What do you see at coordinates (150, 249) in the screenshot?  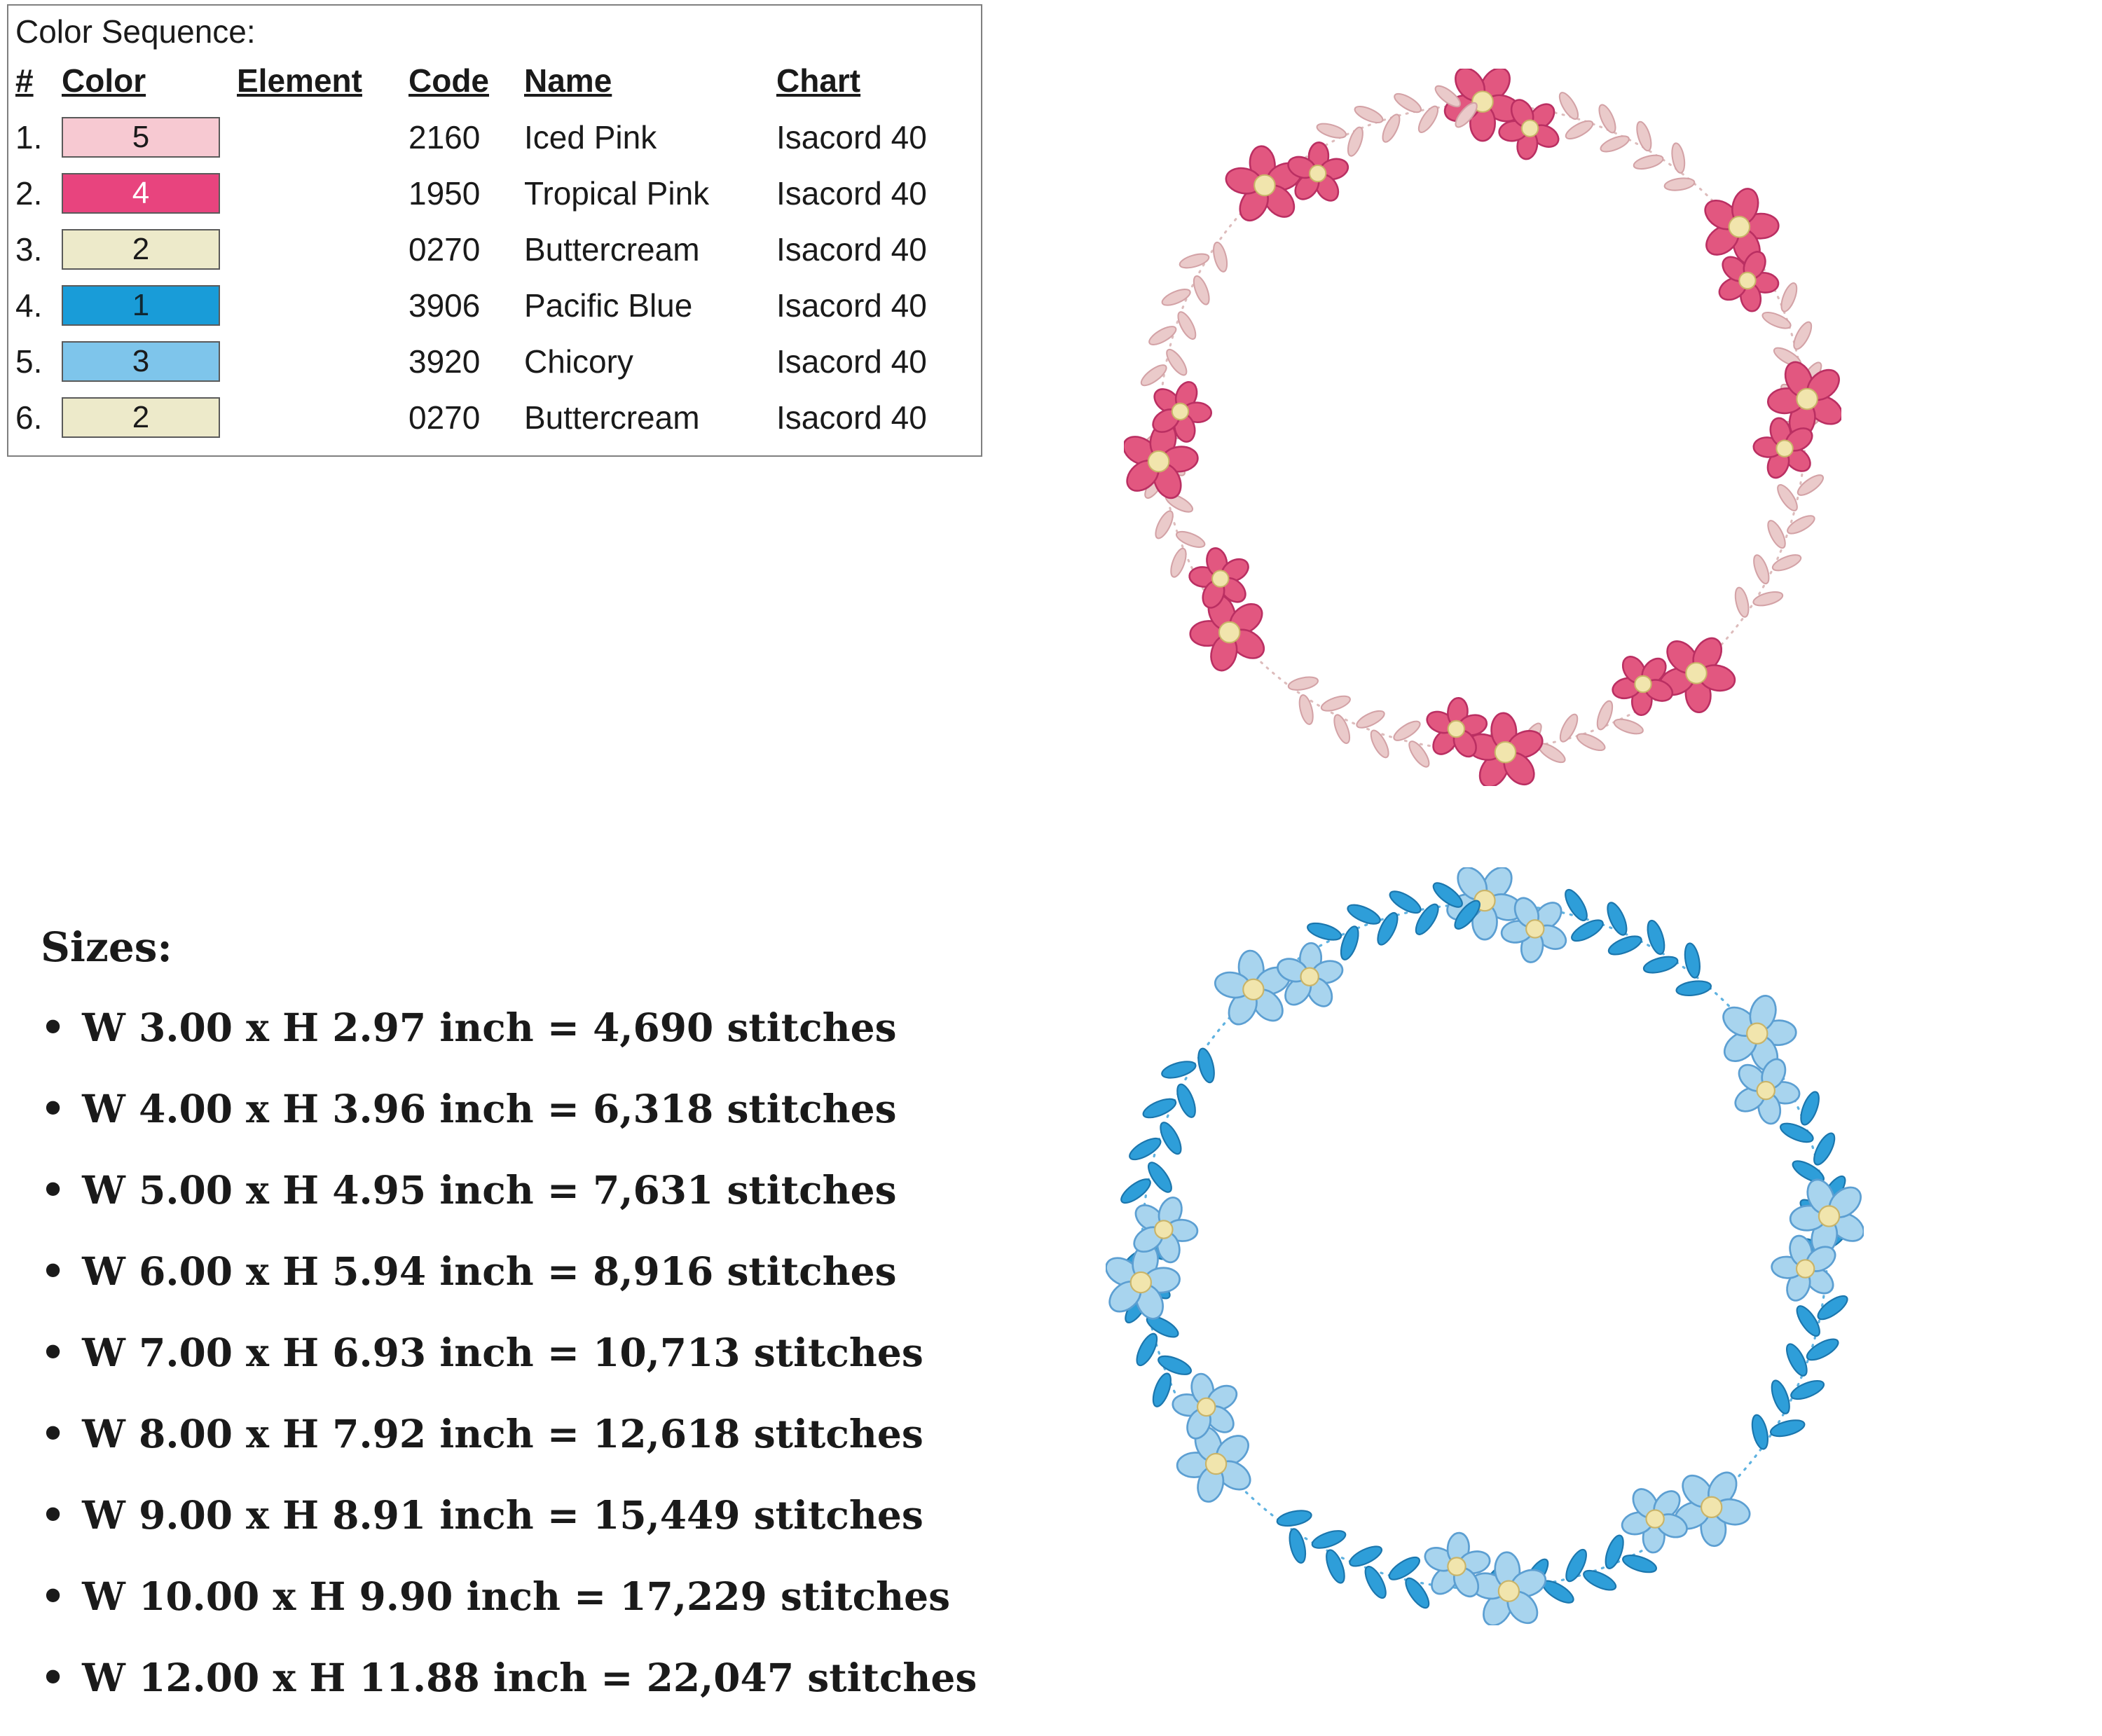 I see `swatch-cell: 2` at bounding box center [150, 249].